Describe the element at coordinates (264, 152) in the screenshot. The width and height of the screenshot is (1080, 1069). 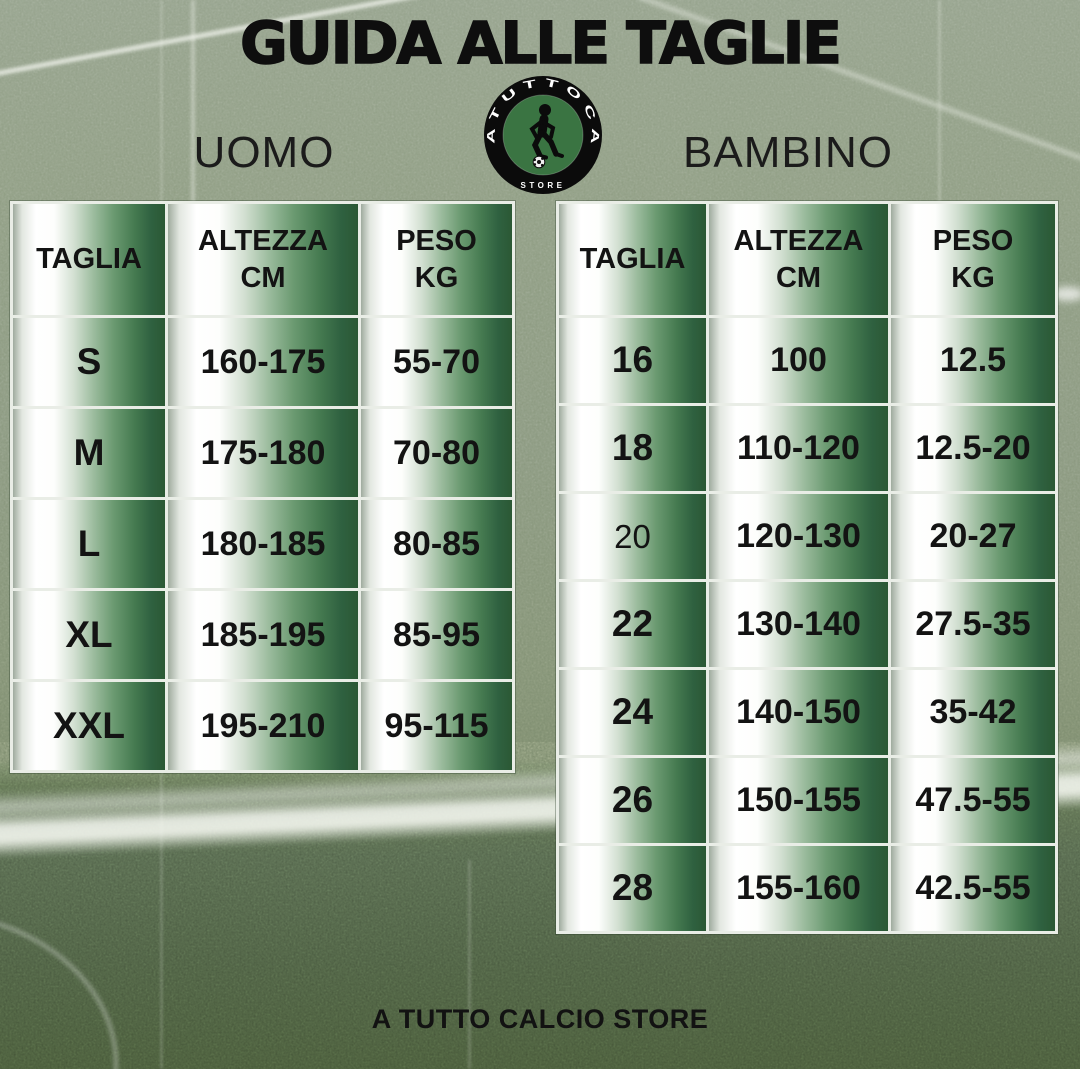
I see `section-label-uomo: UOMO` at that location.